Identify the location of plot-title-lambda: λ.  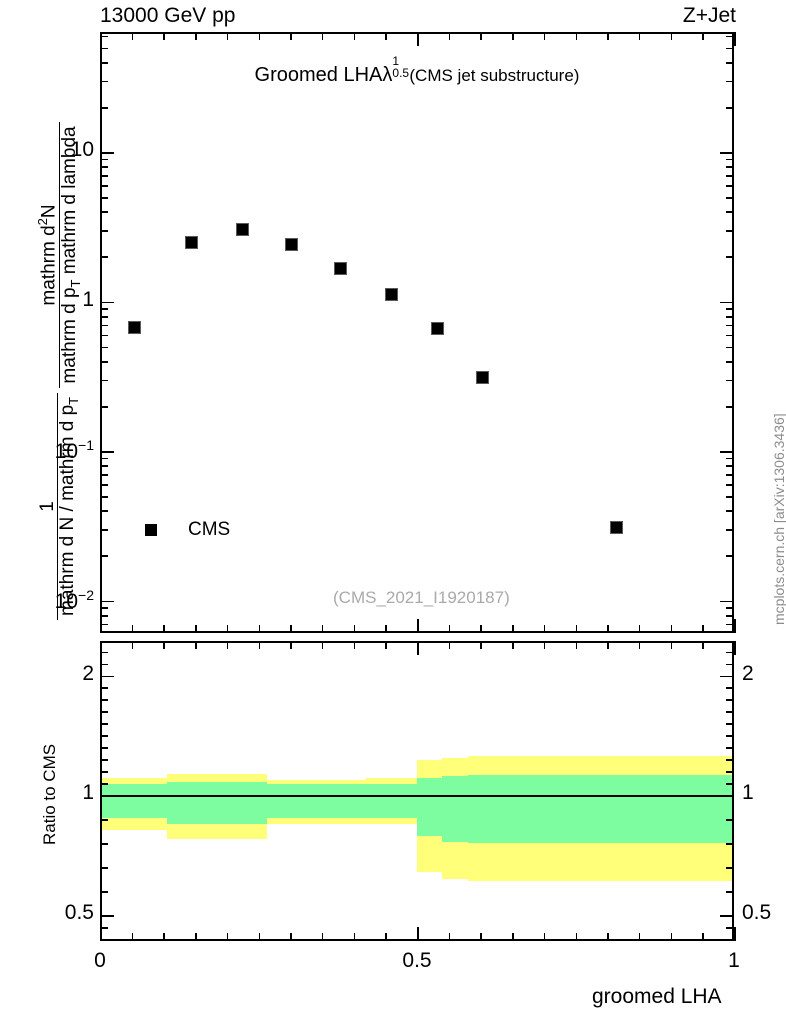
(387, 75).